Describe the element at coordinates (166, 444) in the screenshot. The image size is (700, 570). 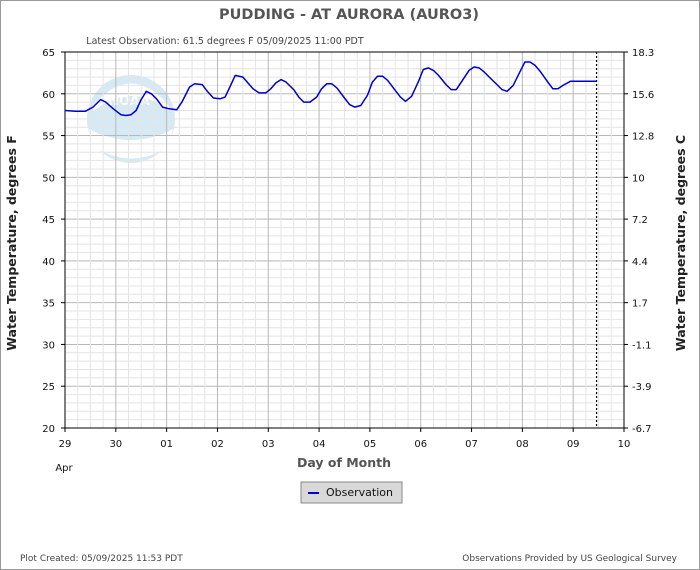
I see `x-tick-label: 01` at that location.